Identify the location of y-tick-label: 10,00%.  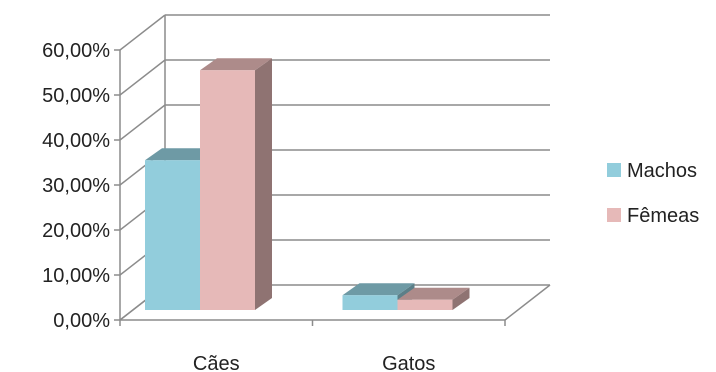
(76, 276).